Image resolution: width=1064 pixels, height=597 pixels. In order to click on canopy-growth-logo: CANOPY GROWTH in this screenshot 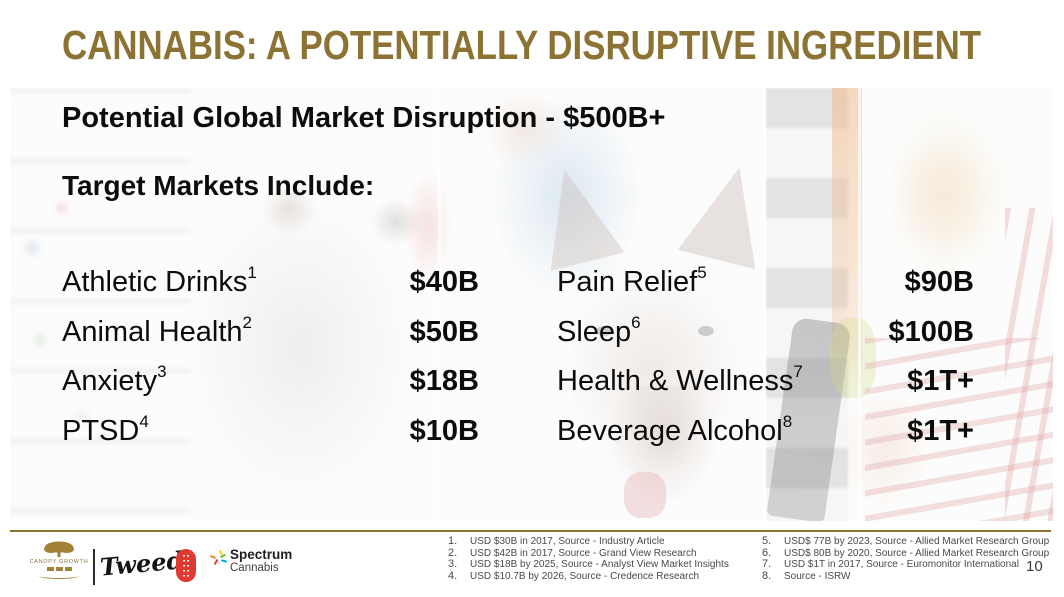, I will do `click(59, 560)`.